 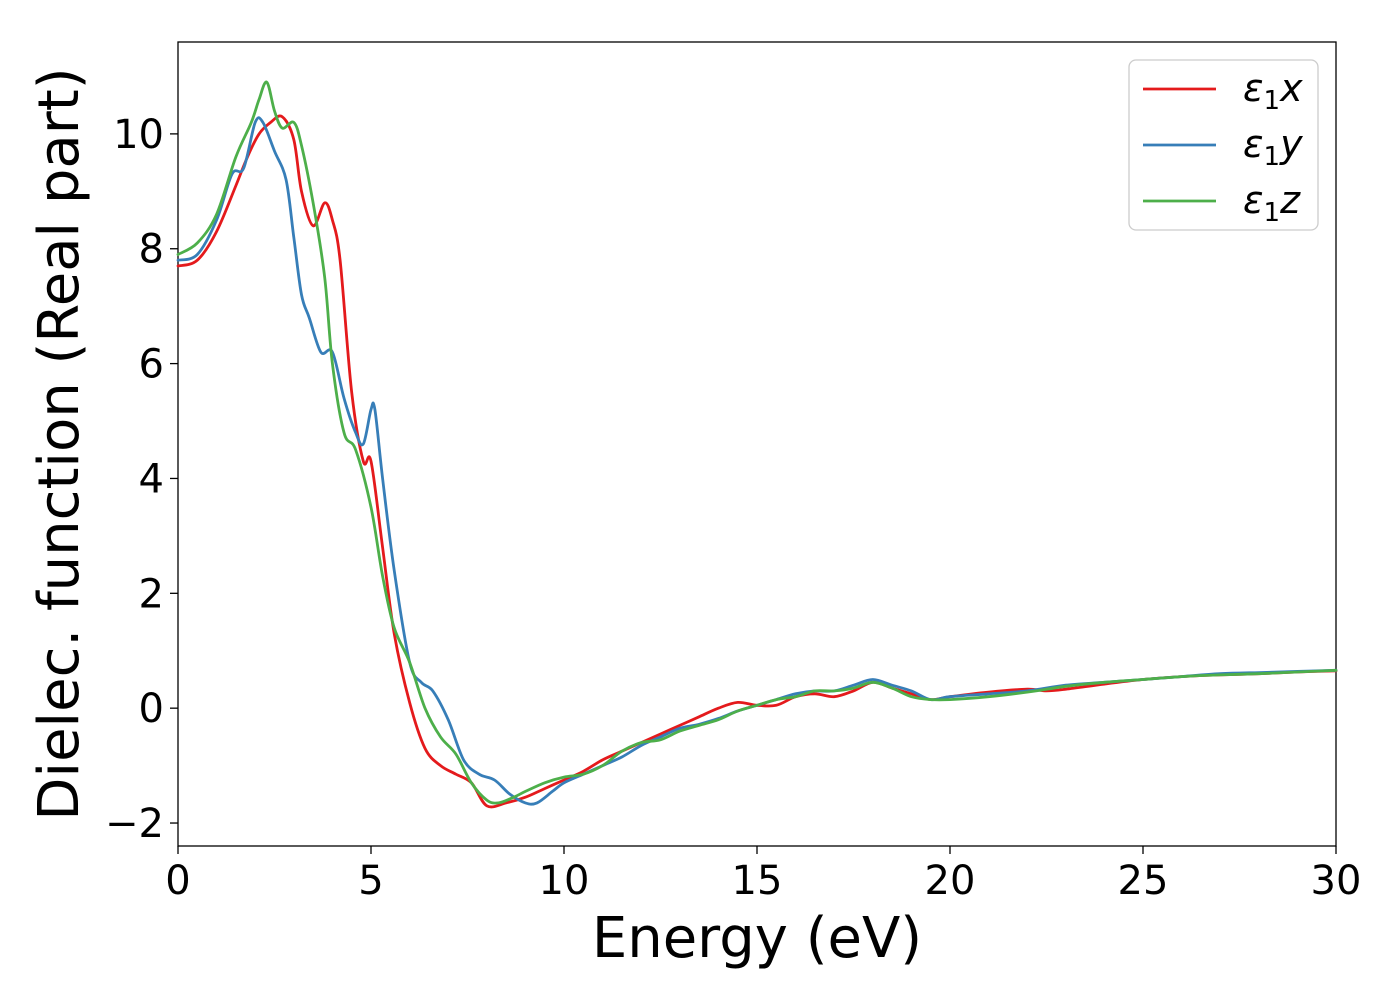 What do you see at coordinates (151, 709) in the screenshot?
I see `y-tick-label: 0` at bounding box center [151, 709].